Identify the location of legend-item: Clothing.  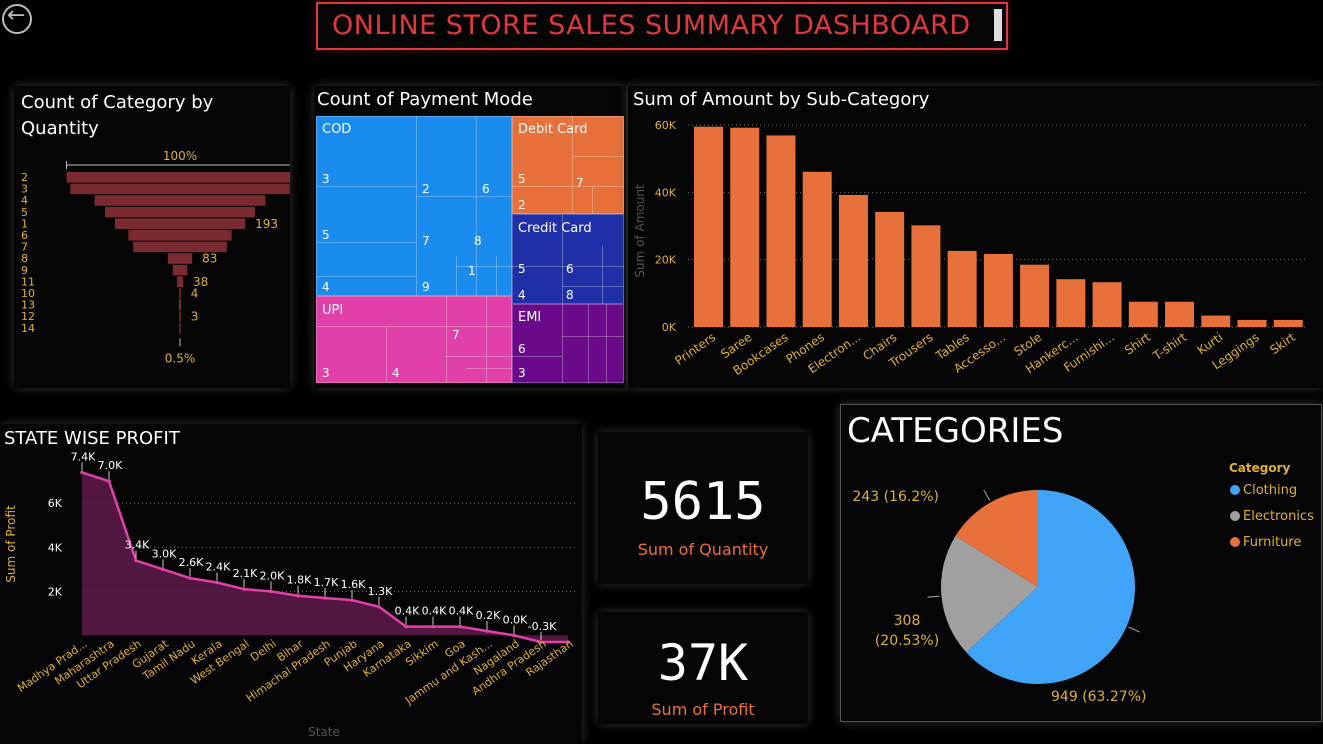
(1270, 490).